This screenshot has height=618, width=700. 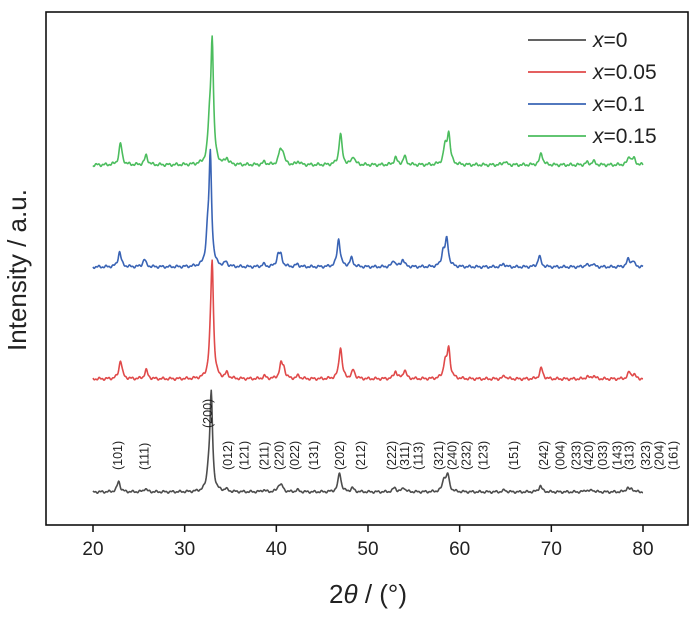 I want to click on peak-label: (240), so click(x=453, y=455).